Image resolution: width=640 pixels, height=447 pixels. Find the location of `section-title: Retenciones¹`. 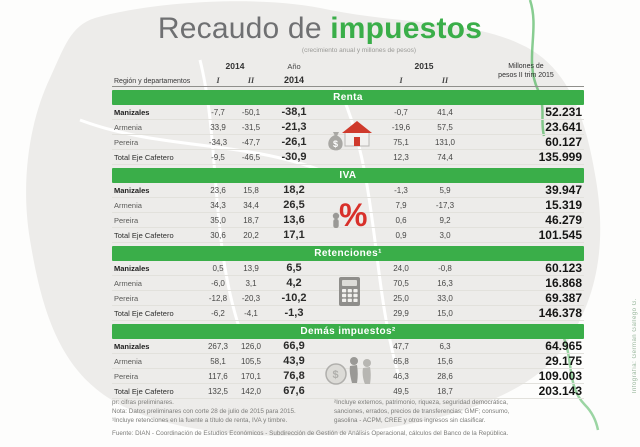

section-title: Retenciones¹ is located at coordinates (348, 253).